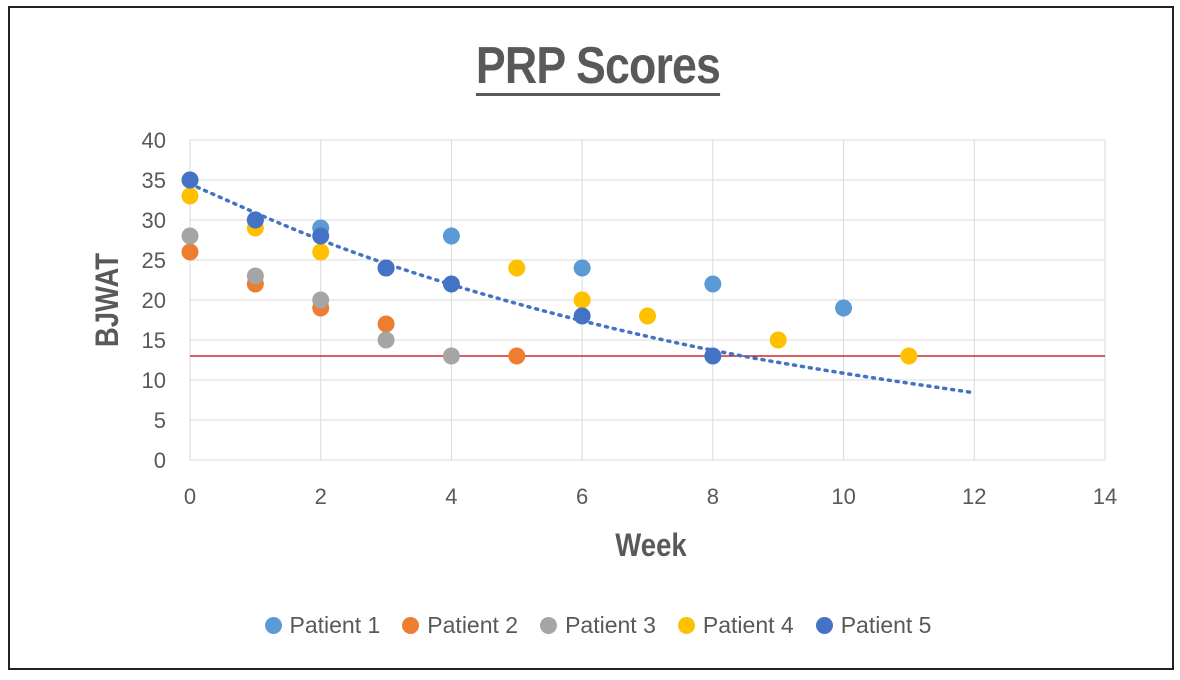 This screenshot has width=1180, height=680. What do you see at coordinates (154, 140) in the screenshot?
I see `y-tick-label: 40` at bounding box center [154, 140].